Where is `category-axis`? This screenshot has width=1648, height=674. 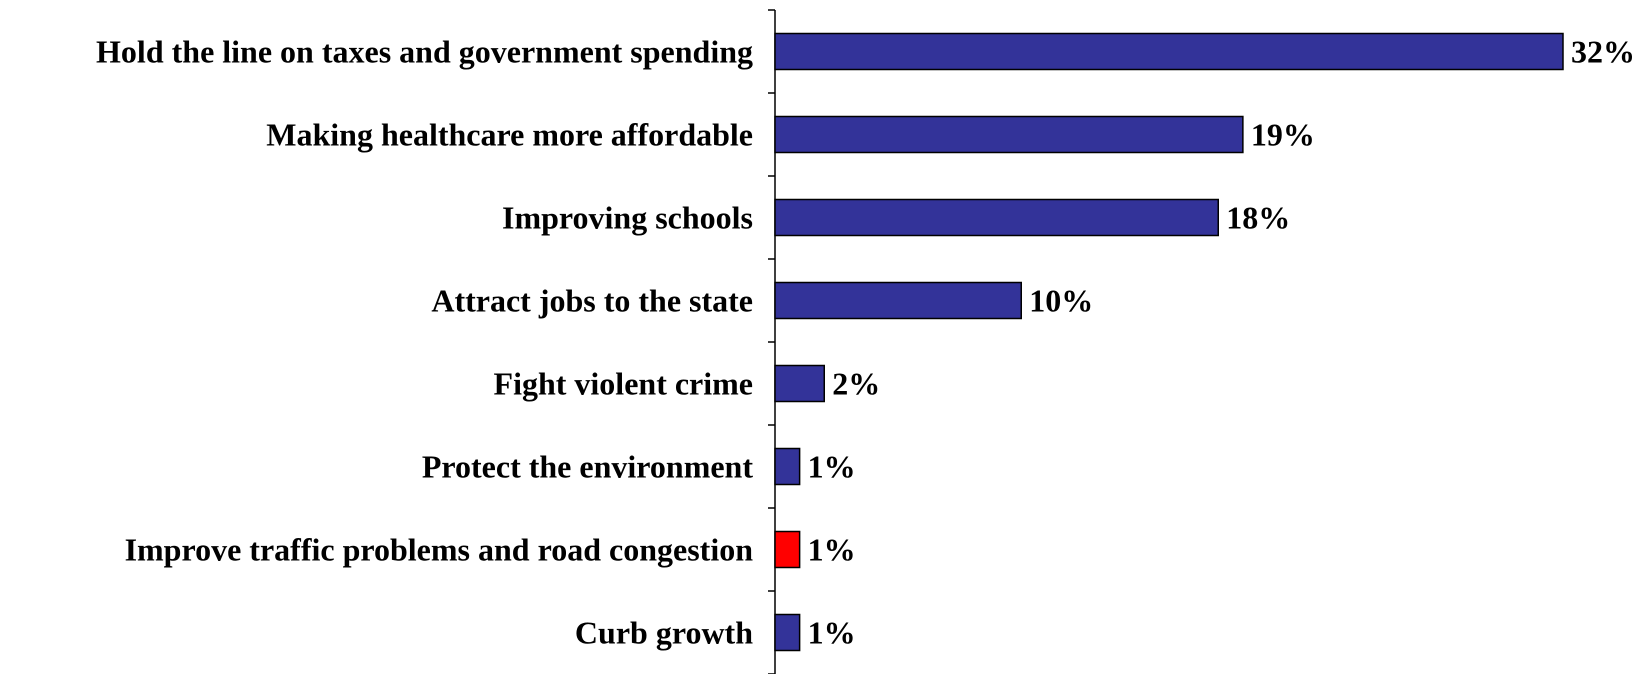 category-axis is located at coordinates (772, 341).